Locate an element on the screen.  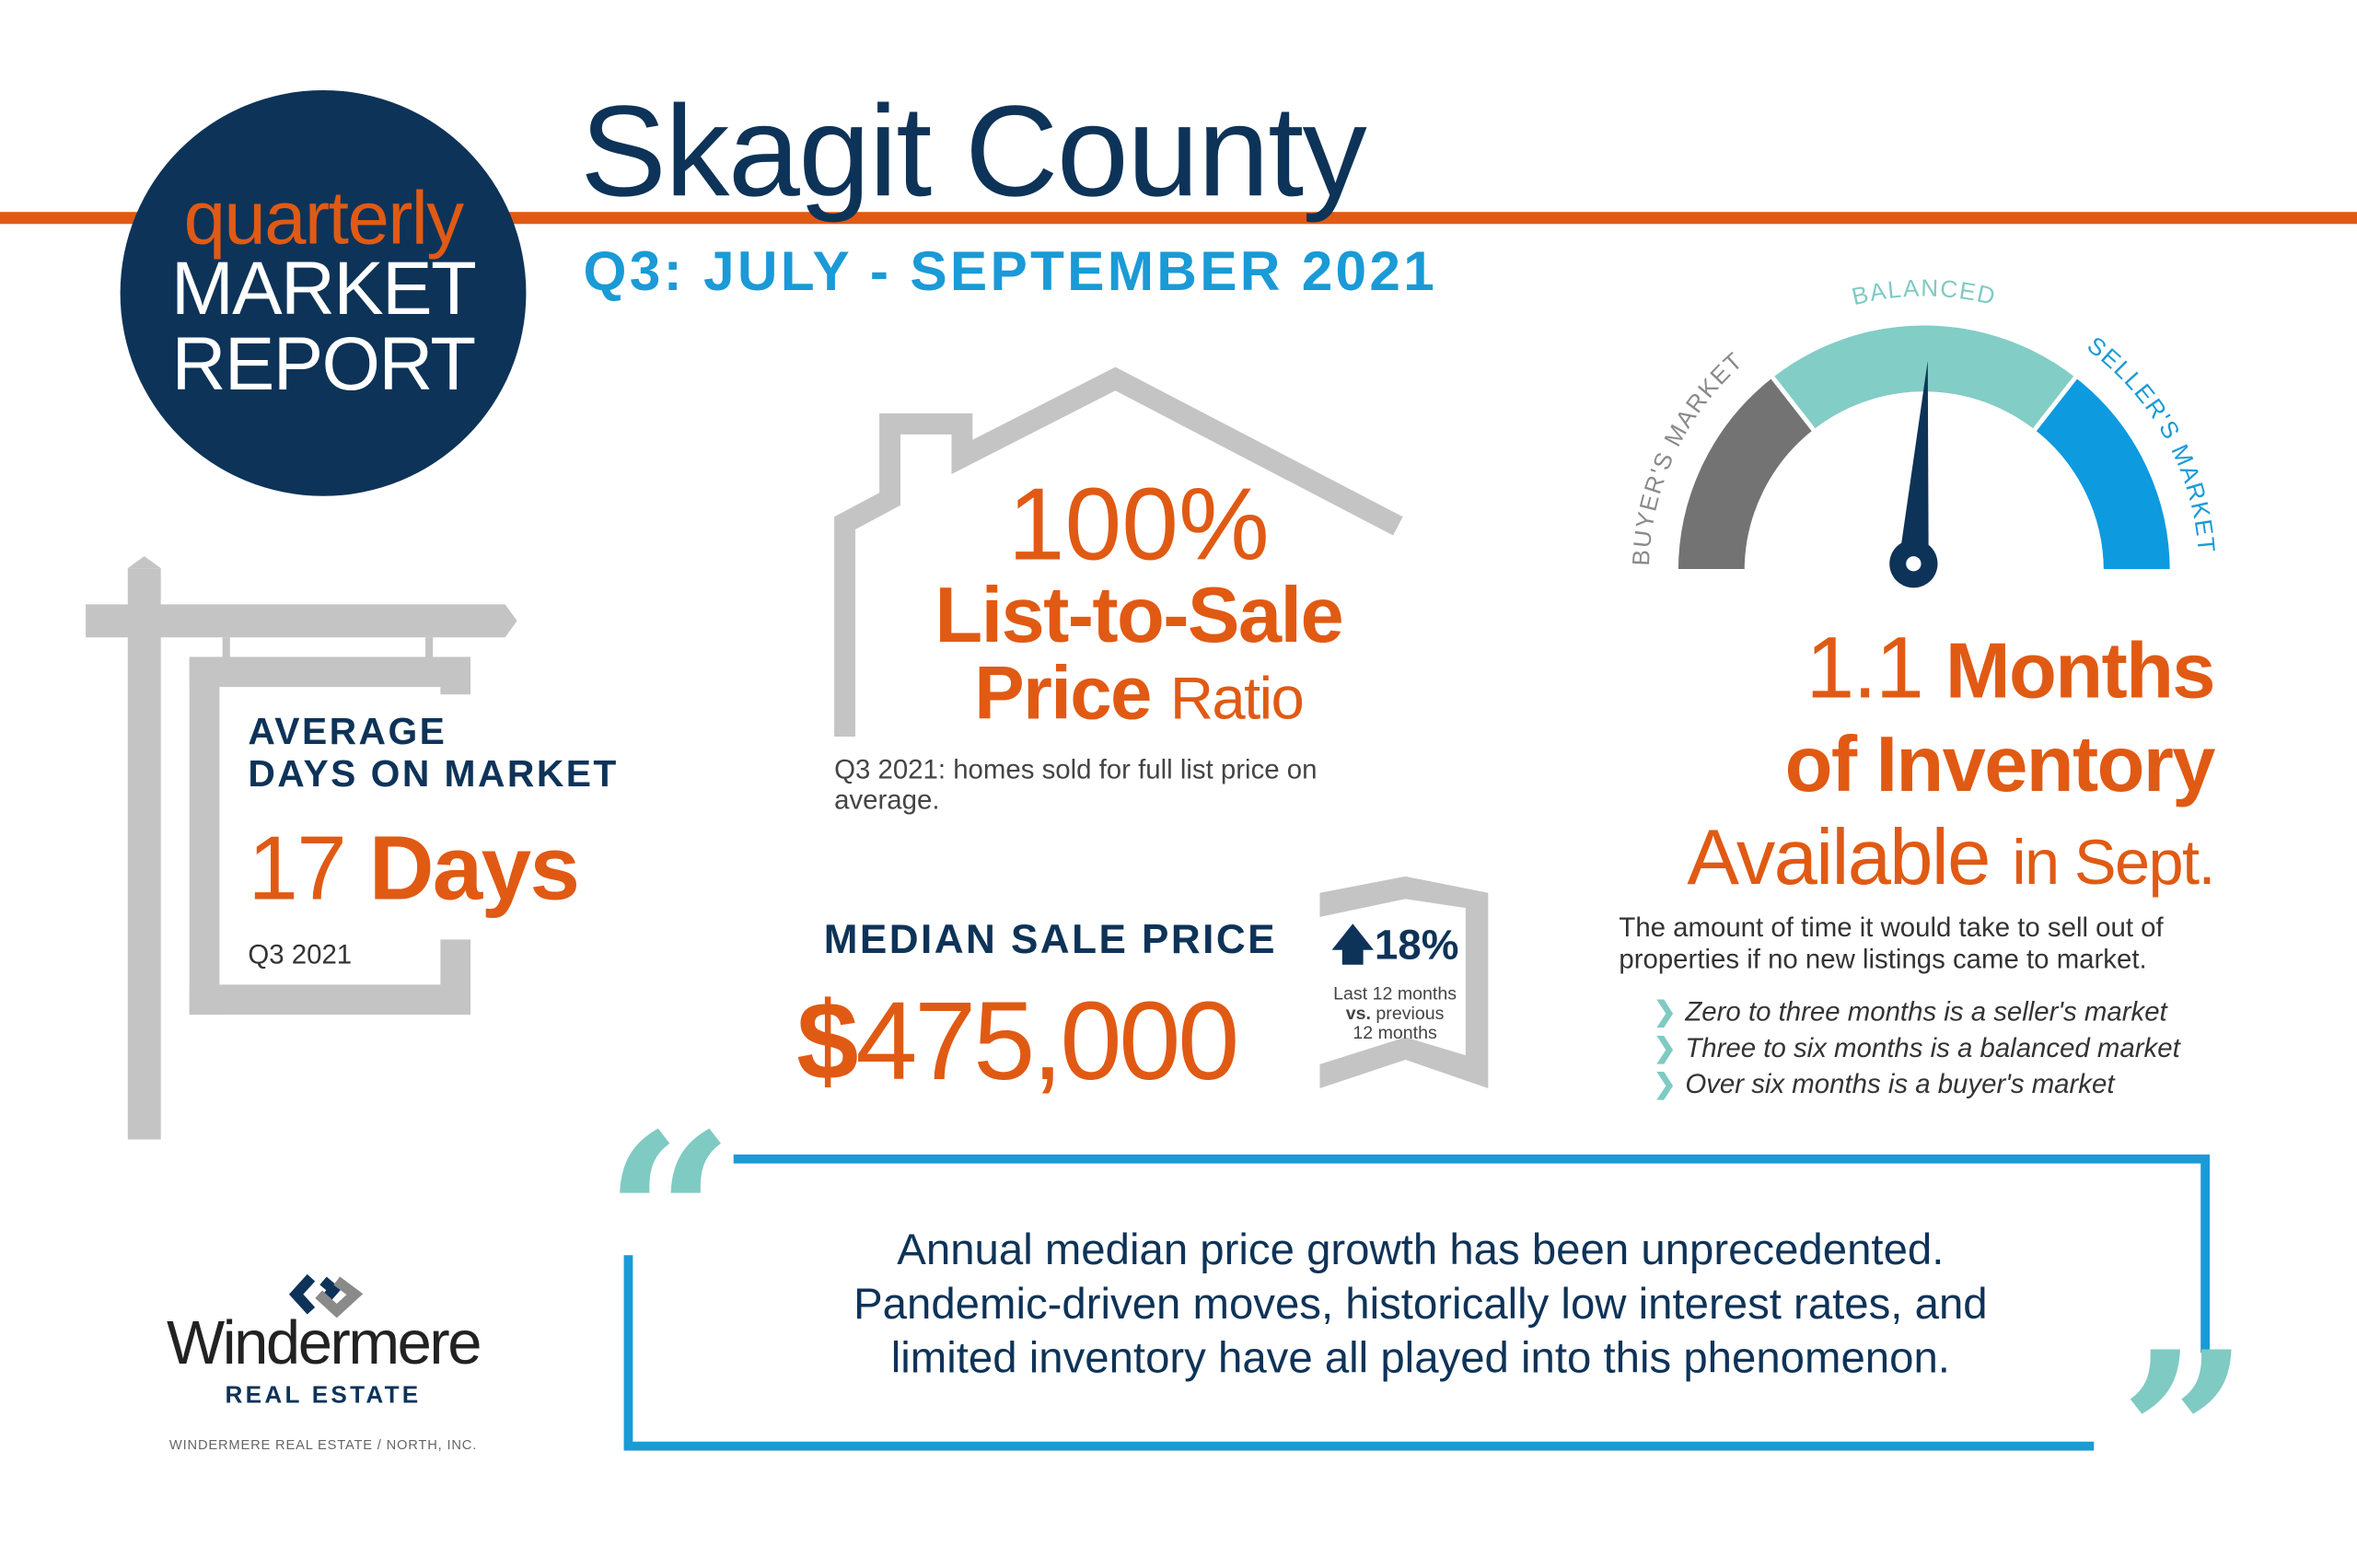
page-title: Skagit County is located at coordinates (973, 152).